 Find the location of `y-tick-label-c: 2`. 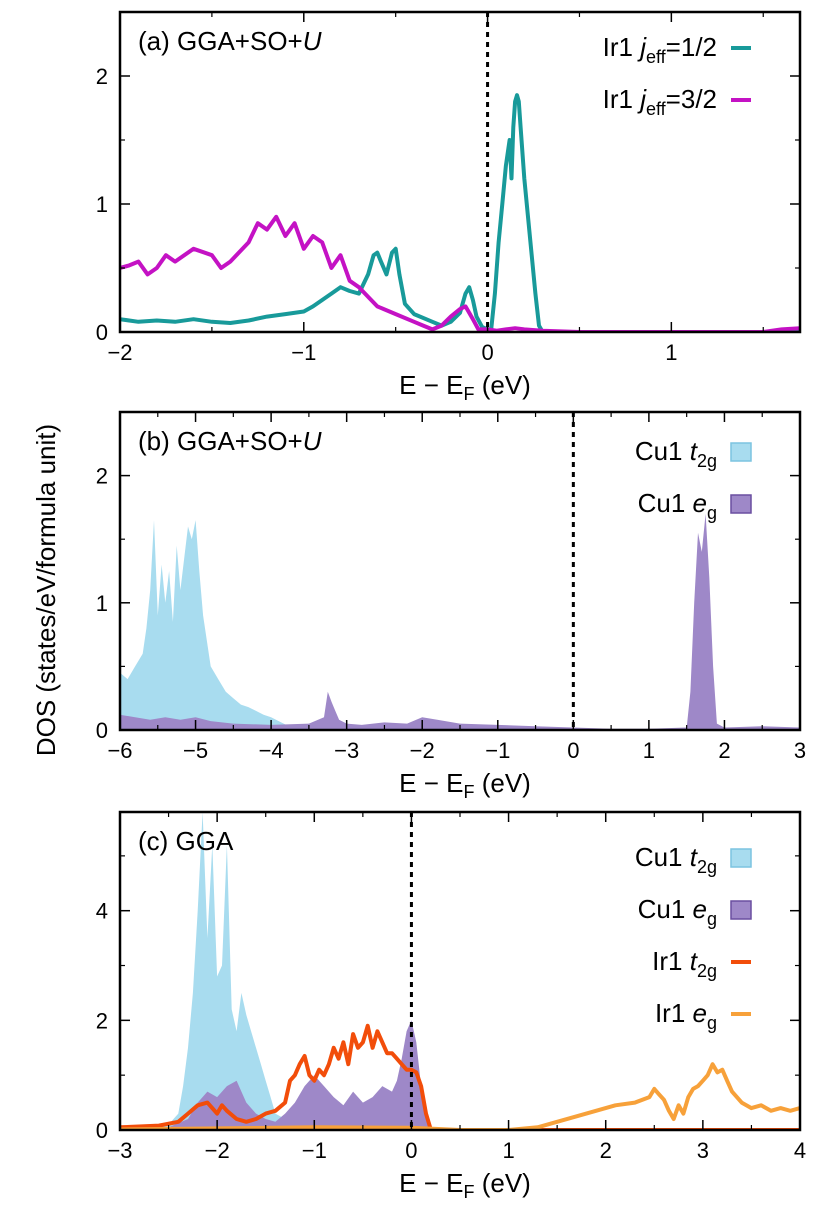

y-tick-label-c: 2 is located at coordinates (102, 1020).